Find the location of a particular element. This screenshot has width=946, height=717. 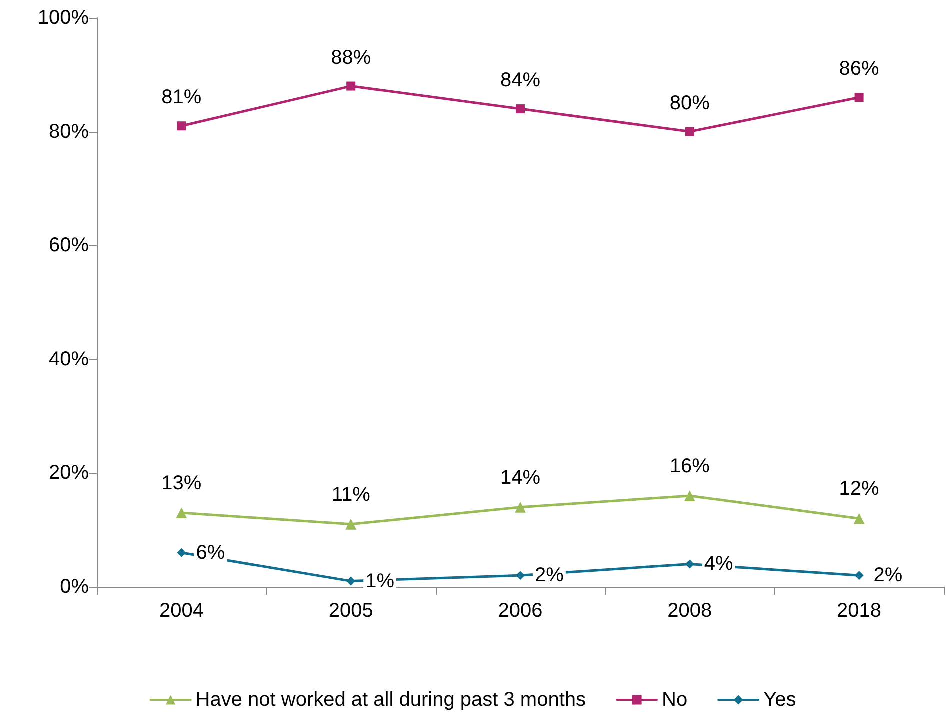

legend-label: No is located at coordinates (675, 700).